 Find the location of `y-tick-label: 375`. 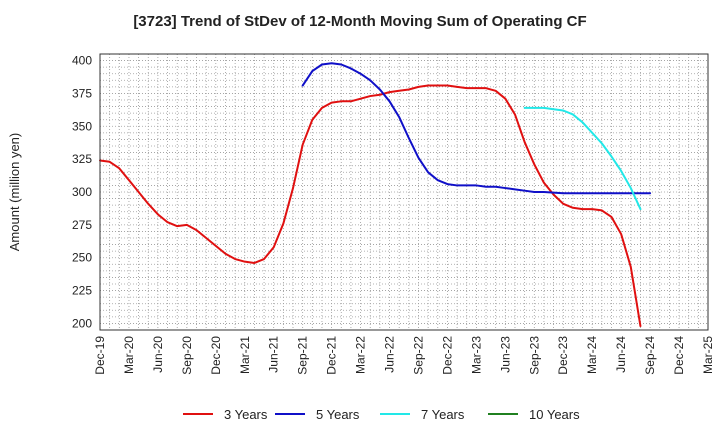

y-tick-label: 375 is located at coordinates (82, 93).